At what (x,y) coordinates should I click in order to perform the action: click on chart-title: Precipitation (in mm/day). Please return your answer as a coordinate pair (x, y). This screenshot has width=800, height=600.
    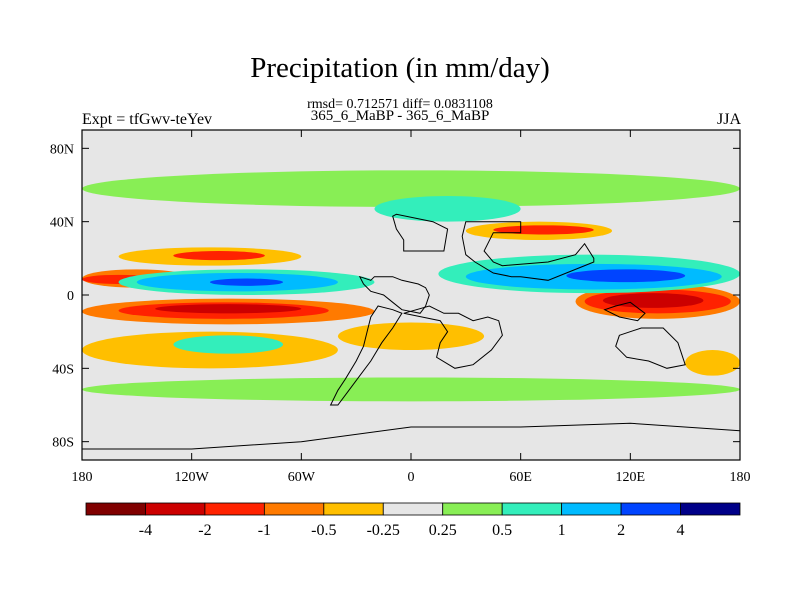
    Looking at the image, I should click on (400, 68).